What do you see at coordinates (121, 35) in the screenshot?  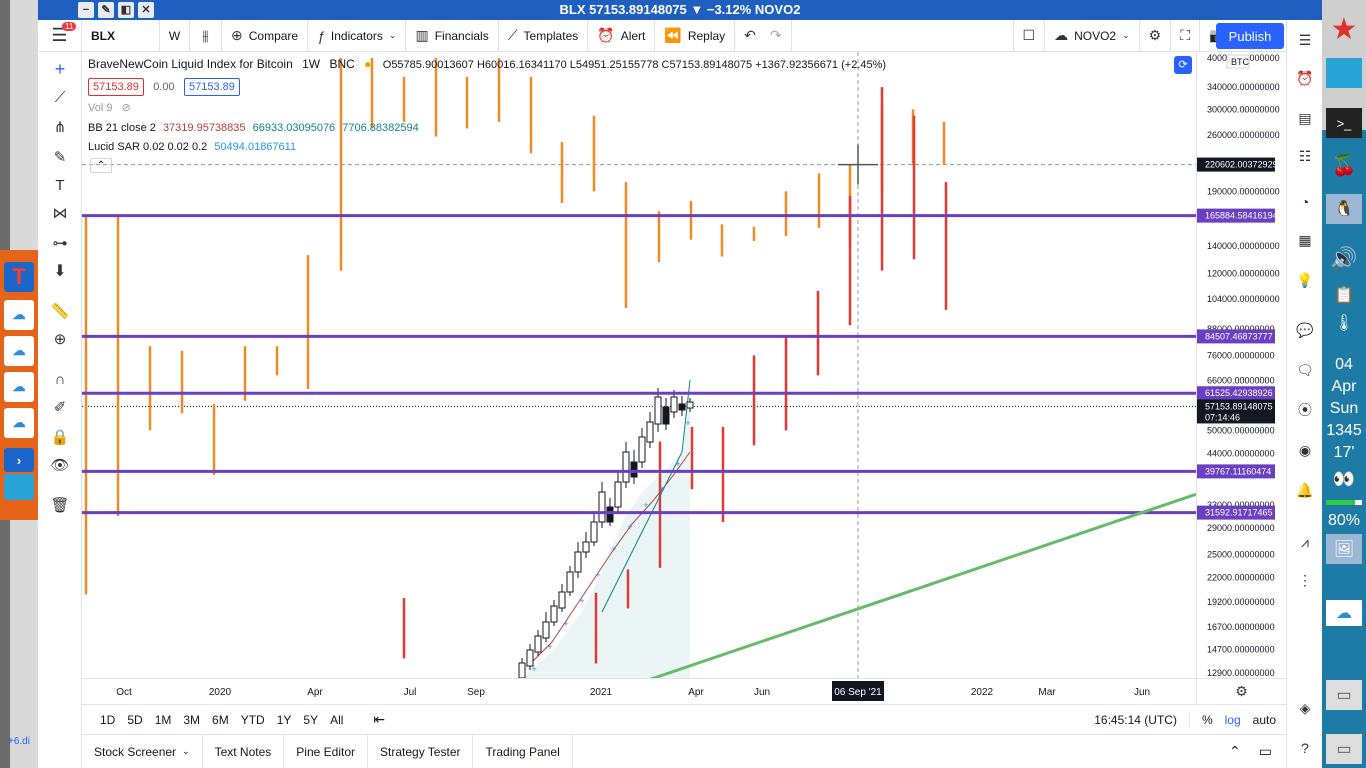 I see `symbol-search-button: BLX` at bounding box center [121, 35].